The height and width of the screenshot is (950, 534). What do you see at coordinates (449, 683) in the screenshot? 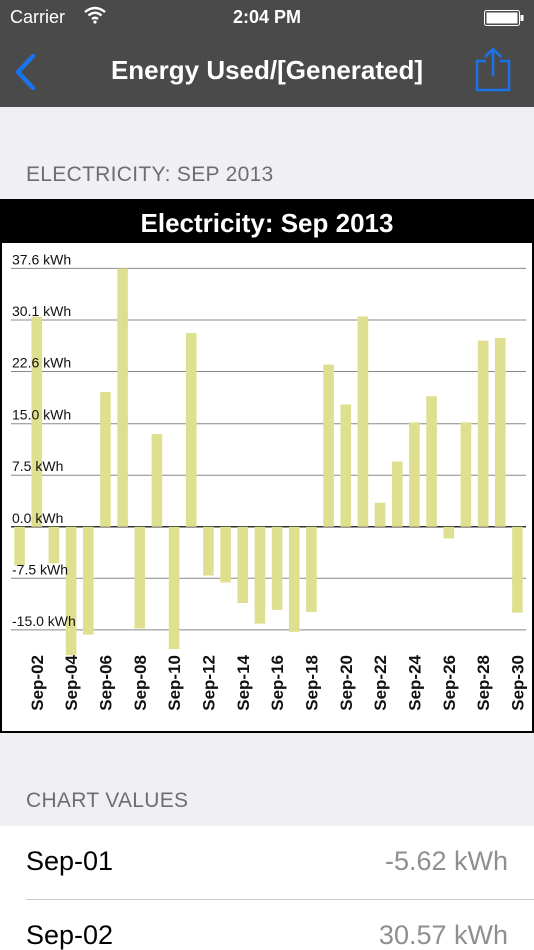
I see `x-tick-label: Sep-26` at bounding box center [449, 683].